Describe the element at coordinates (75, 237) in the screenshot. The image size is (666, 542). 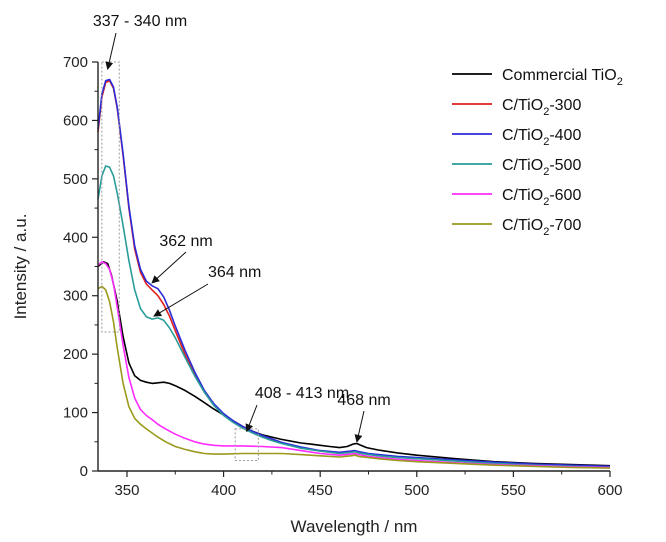
I see `y-tick-label: 400` at that location.